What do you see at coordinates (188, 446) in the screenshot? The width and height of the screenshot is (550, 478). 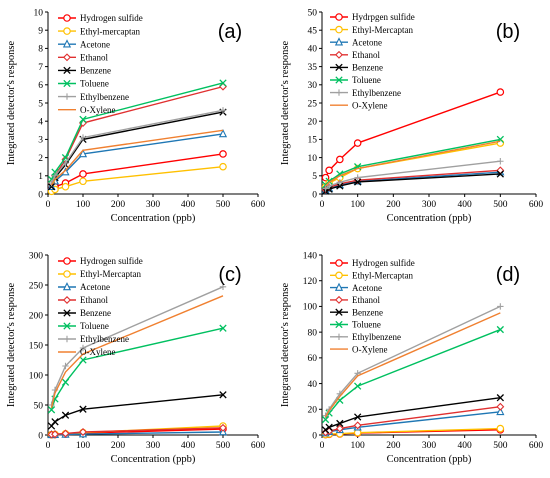 I see `x-tick-label: 400` at bounding box center [188, 446].